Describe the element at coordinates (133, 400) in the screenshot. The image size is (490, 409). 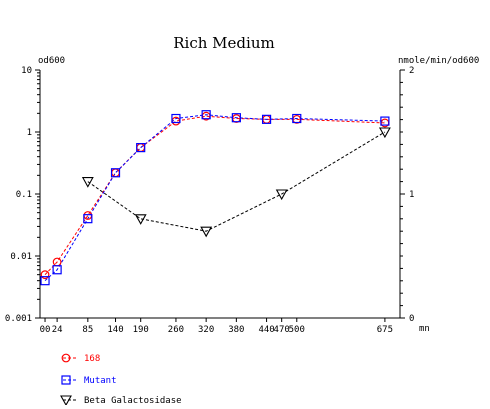
I see `legend-label-2: Beta Galactosidase` at that location.